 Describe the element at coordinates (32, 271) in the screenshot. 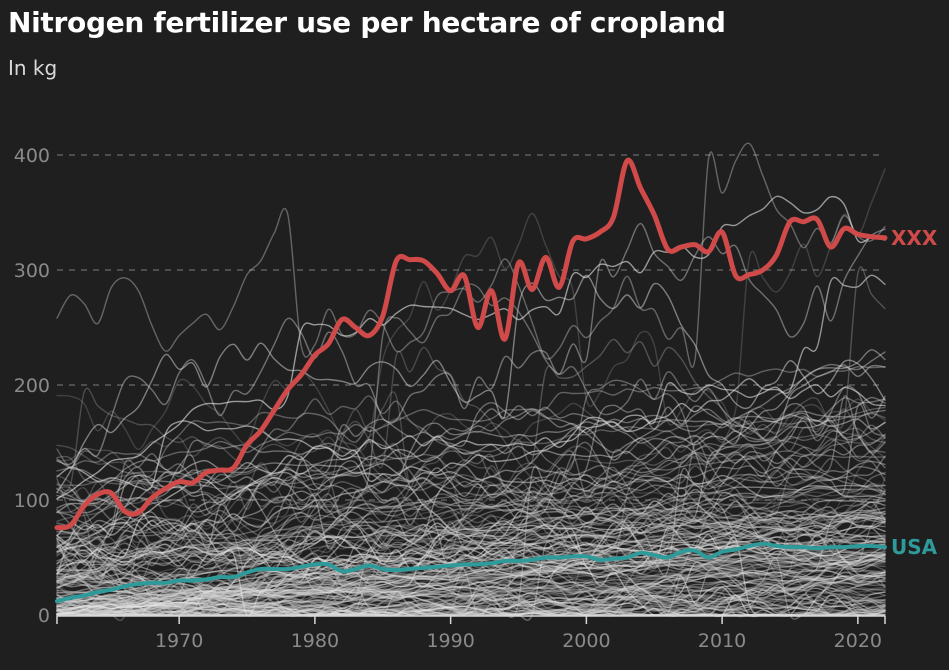

I see `y-tick-label: 300` at that location.